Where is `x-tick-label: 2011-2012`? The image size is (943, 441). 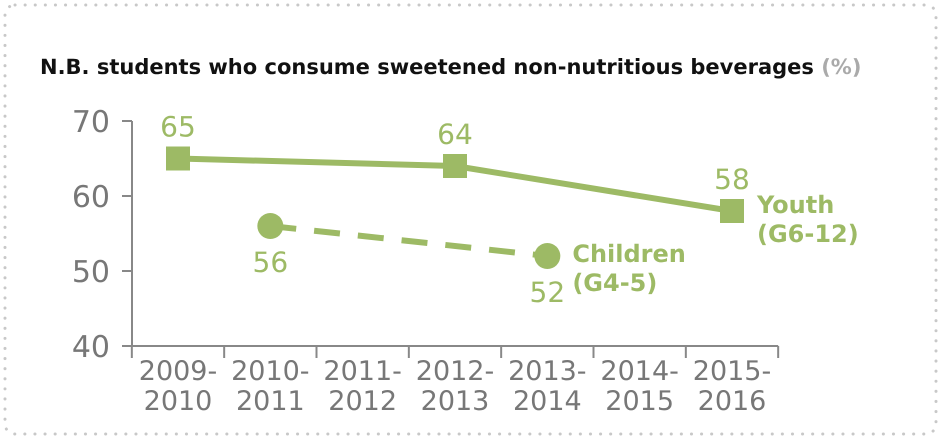
x-tick-label: 2011-2012 is located at coordinates (362, 386).